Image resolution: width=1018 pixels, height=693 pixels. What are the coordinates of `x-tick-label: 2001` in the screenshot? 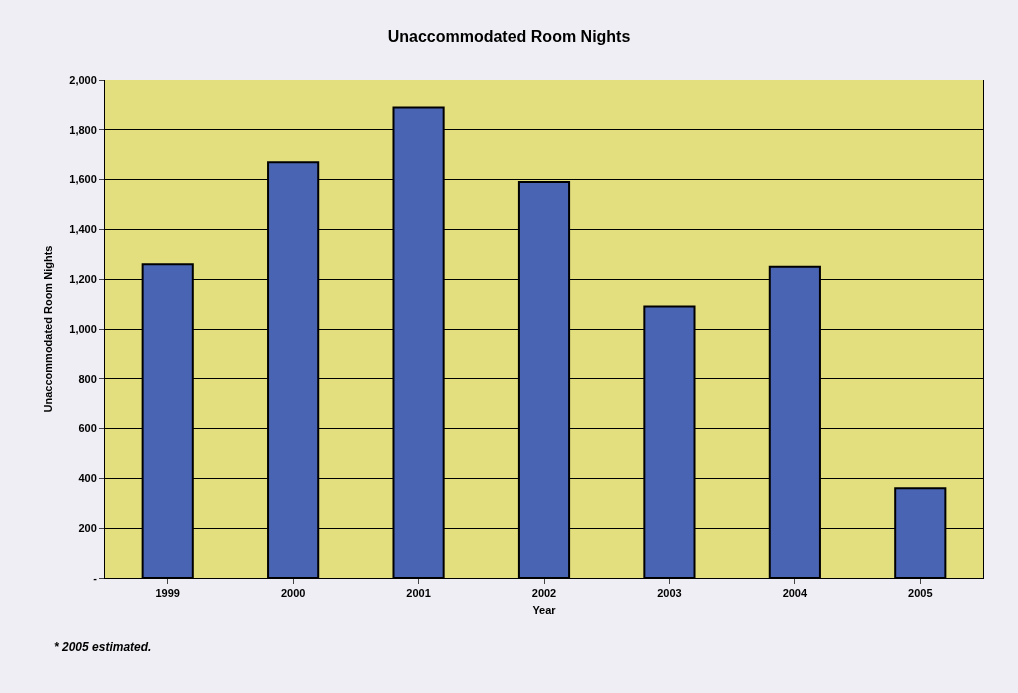 It's located at (418, 593).